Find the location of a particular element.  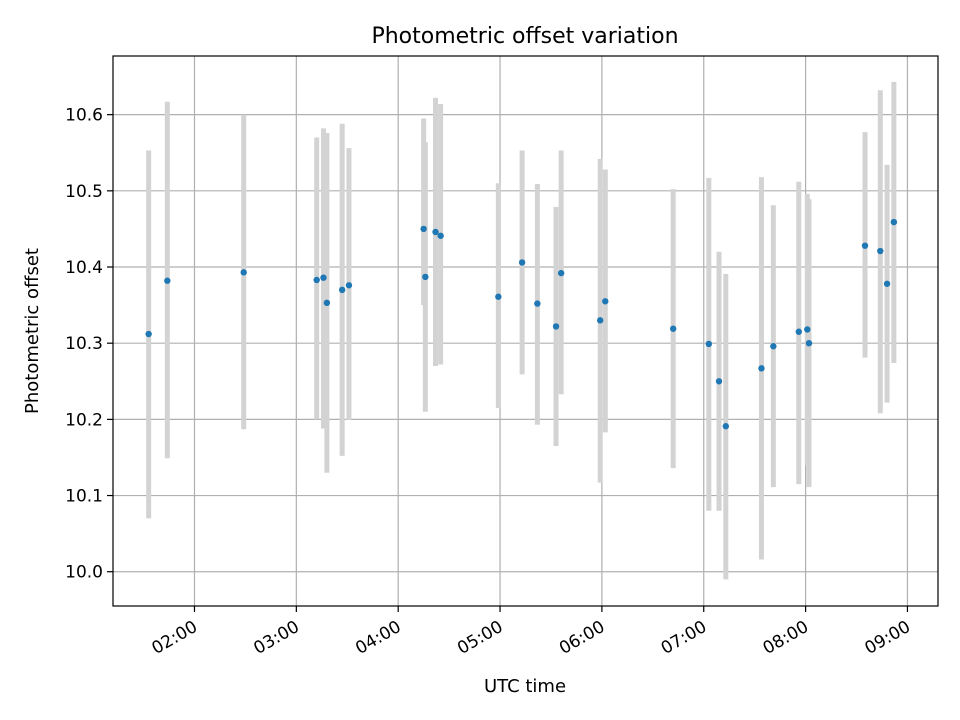

x-tick-label: 09:00 is located at coordinates (888, 638).